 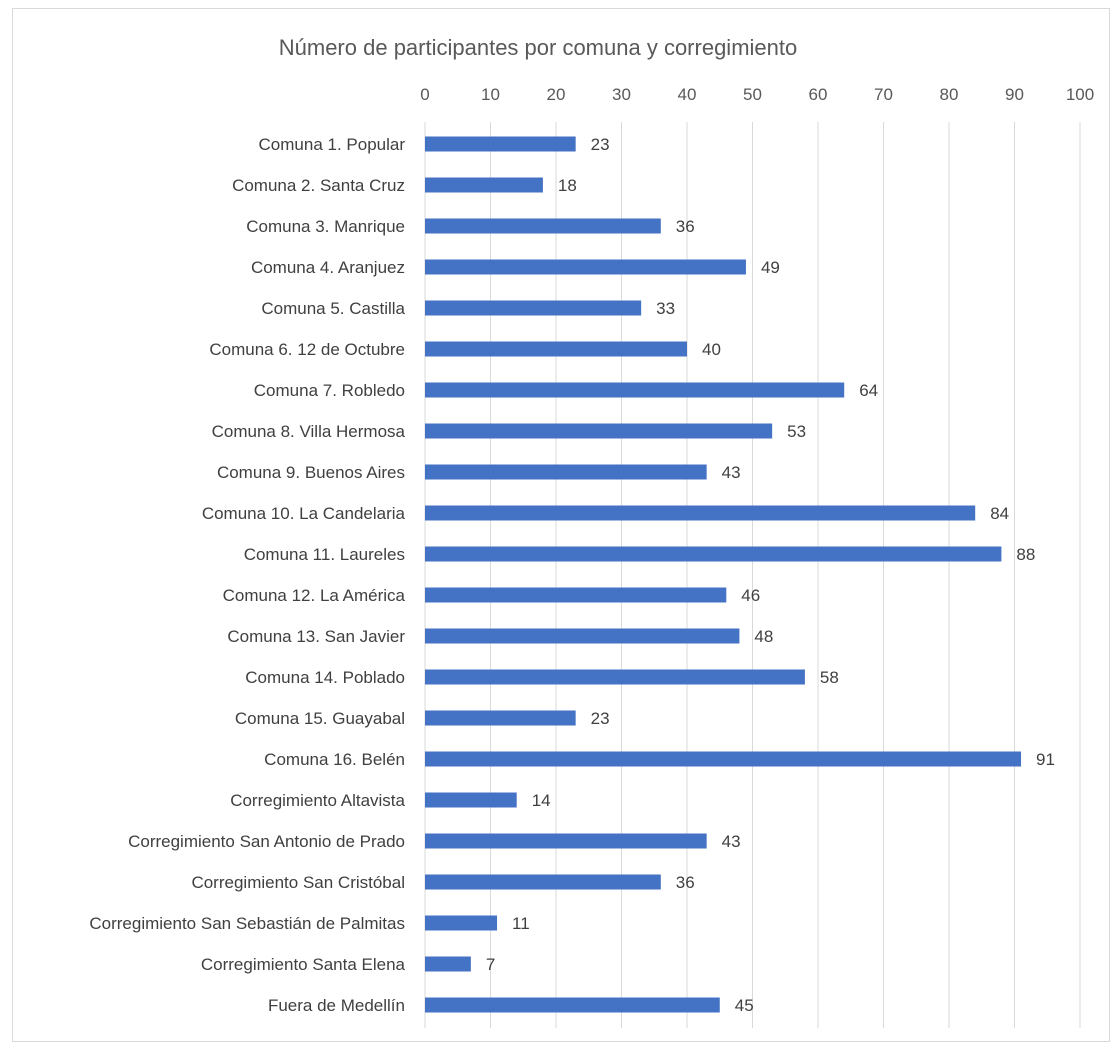 I want to click on data-label: 91, so click(x=1045, y=759).